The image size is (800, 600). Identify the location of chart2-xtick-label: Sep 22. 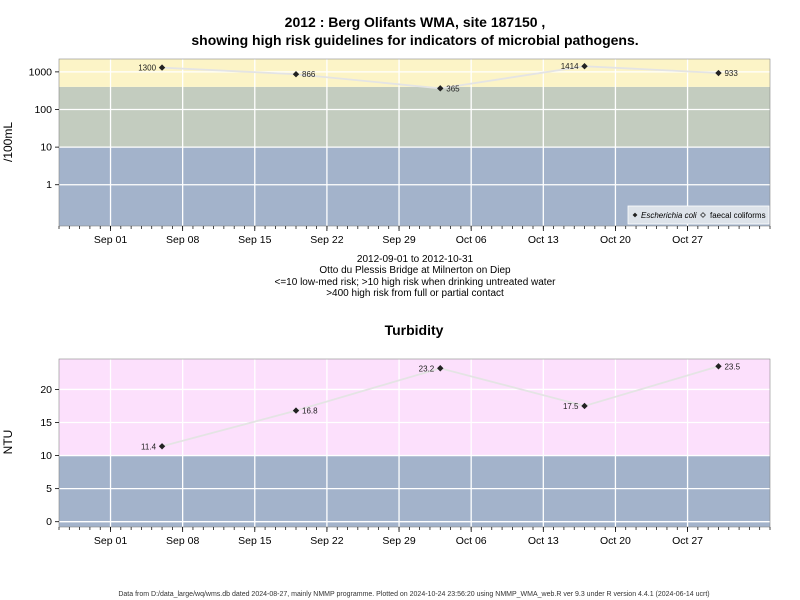
(326, 541).